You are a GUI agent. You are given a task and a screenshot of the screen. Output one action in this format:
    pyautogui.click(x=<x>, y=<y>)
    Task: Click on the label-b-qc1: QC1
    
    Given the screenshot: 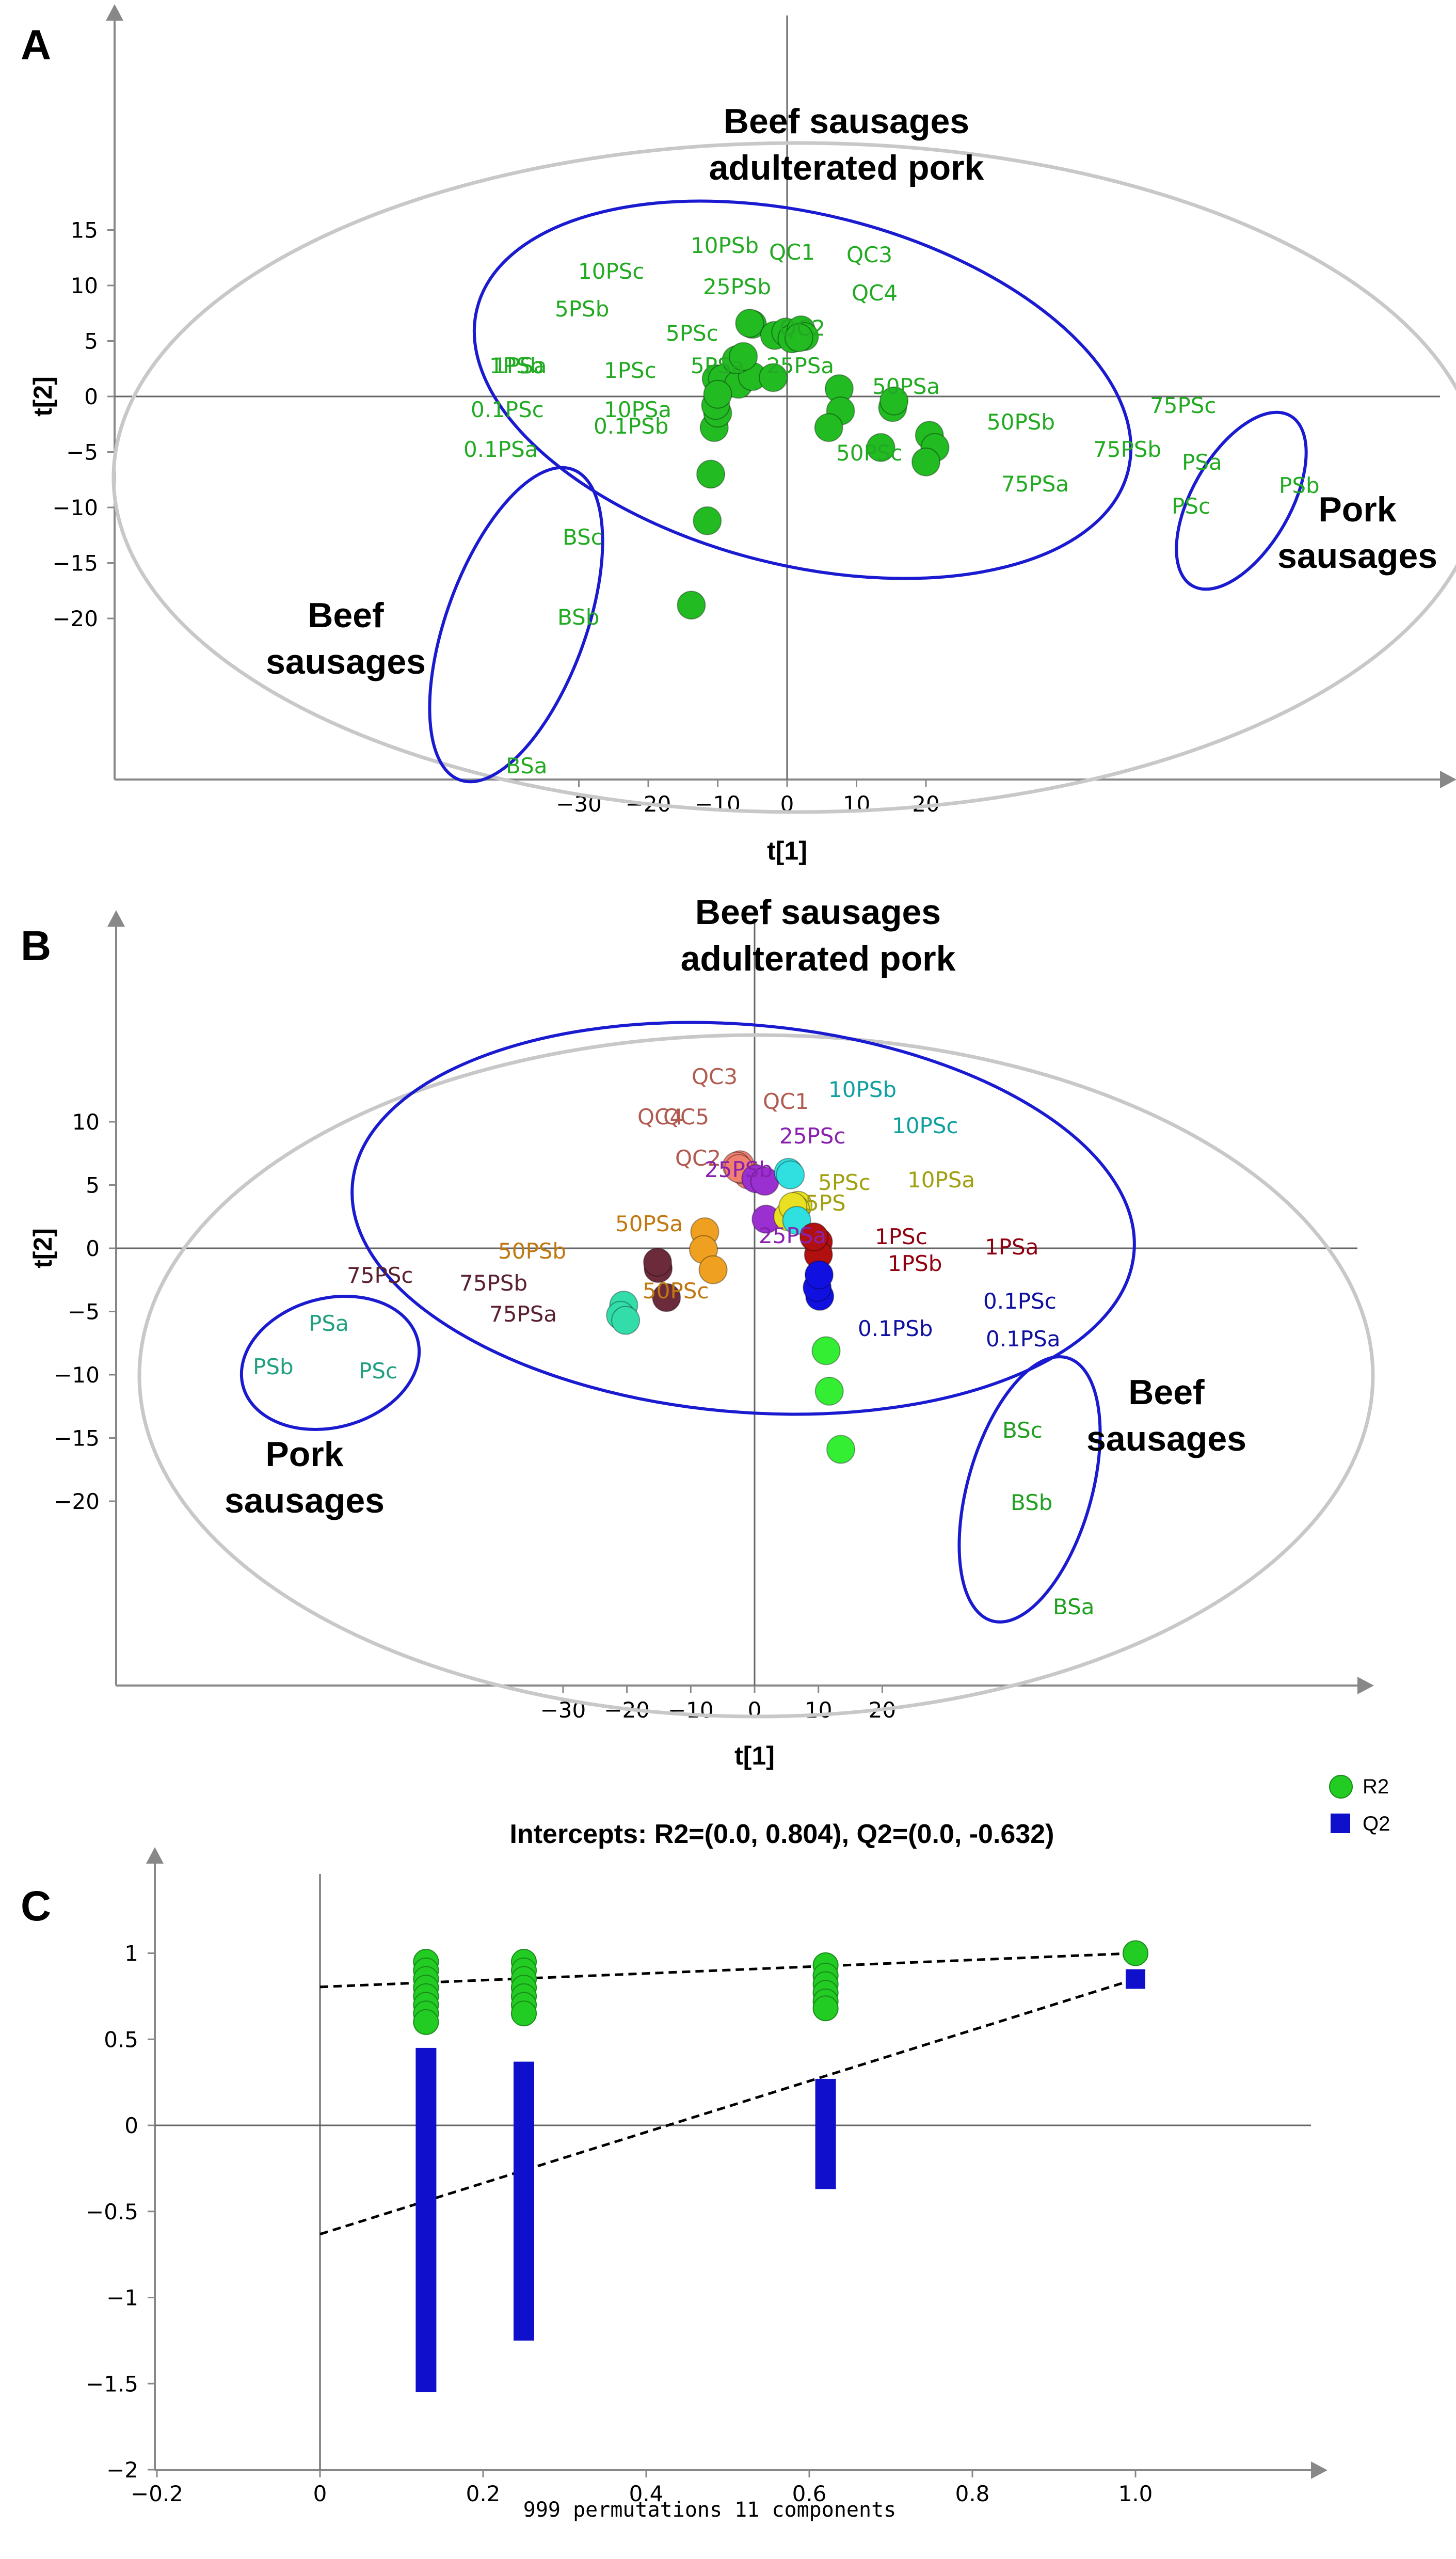 What is the action you would take?
    pyautogui.click(x=786, y=1101)
    